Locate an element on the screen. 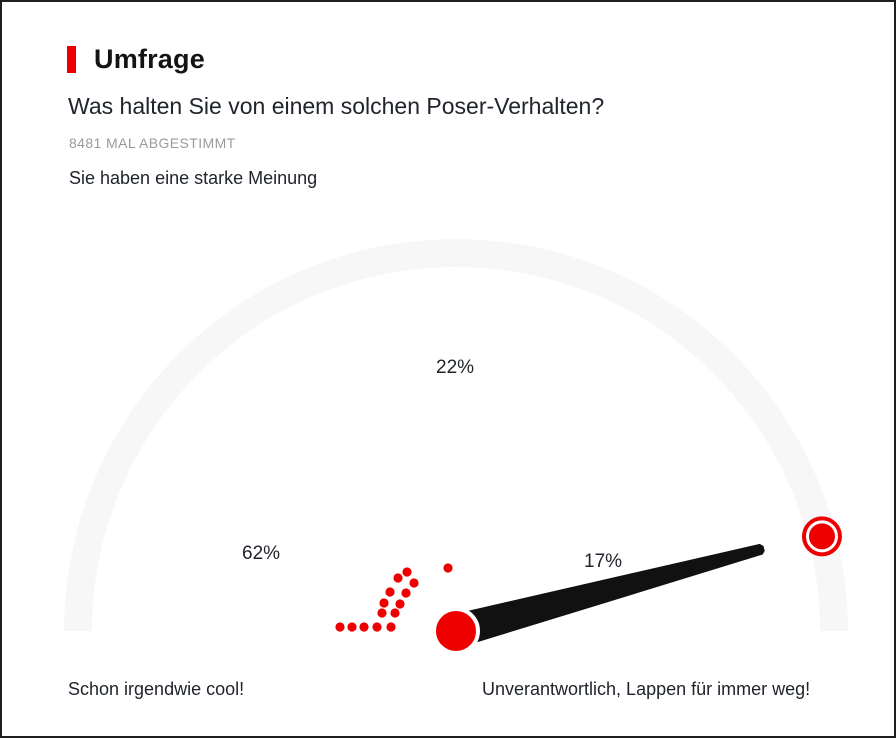 This screenshot has height=738, width=896. widget-title: Umfrage is located at coordinates (149, 59).